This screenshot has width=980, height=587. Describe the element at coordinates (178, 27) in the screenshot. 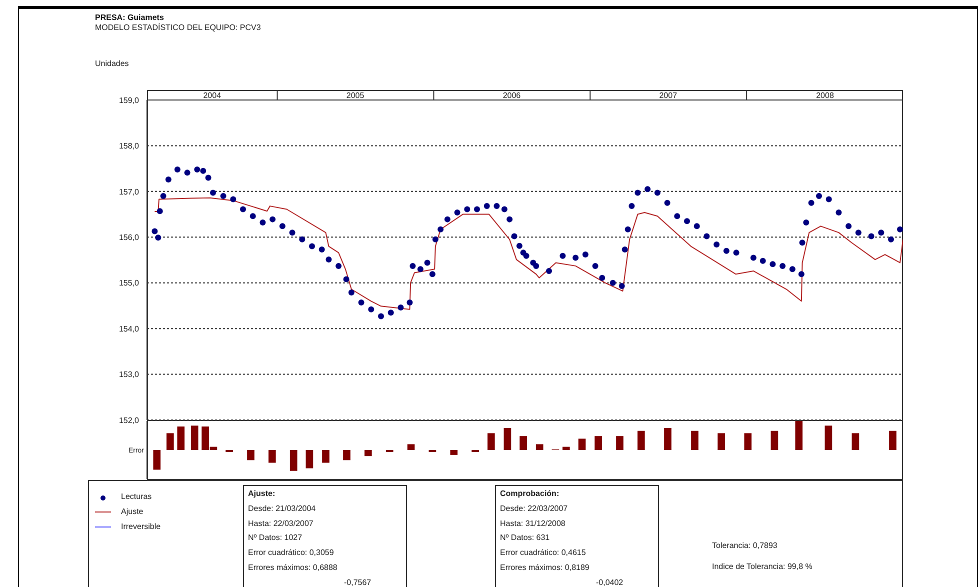

I see `chart-subtitle: MODELO ESTADÍSTICO DEL EQUIPO: PCV3` at that location.